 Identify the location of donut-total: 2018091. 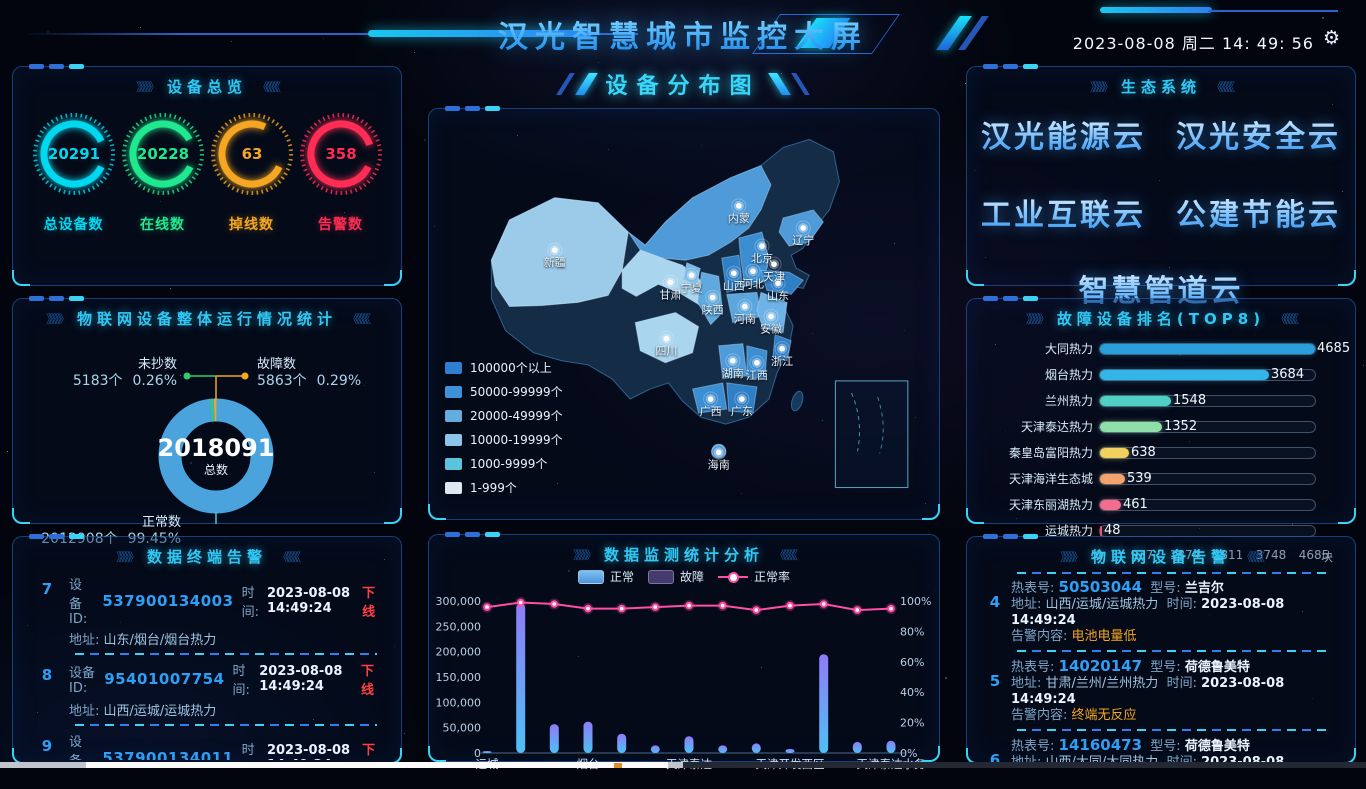
(216, 448).